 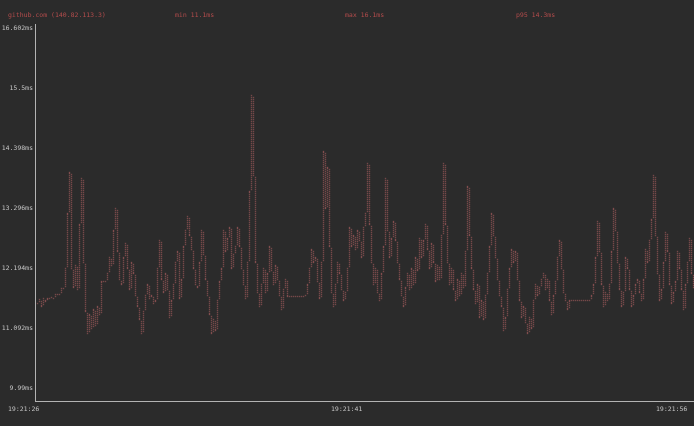 What do you see at coordinates (21, 88) in the screenshot?
I see `y-tick-label: 15.5ms` at bounding box center [21, 88].